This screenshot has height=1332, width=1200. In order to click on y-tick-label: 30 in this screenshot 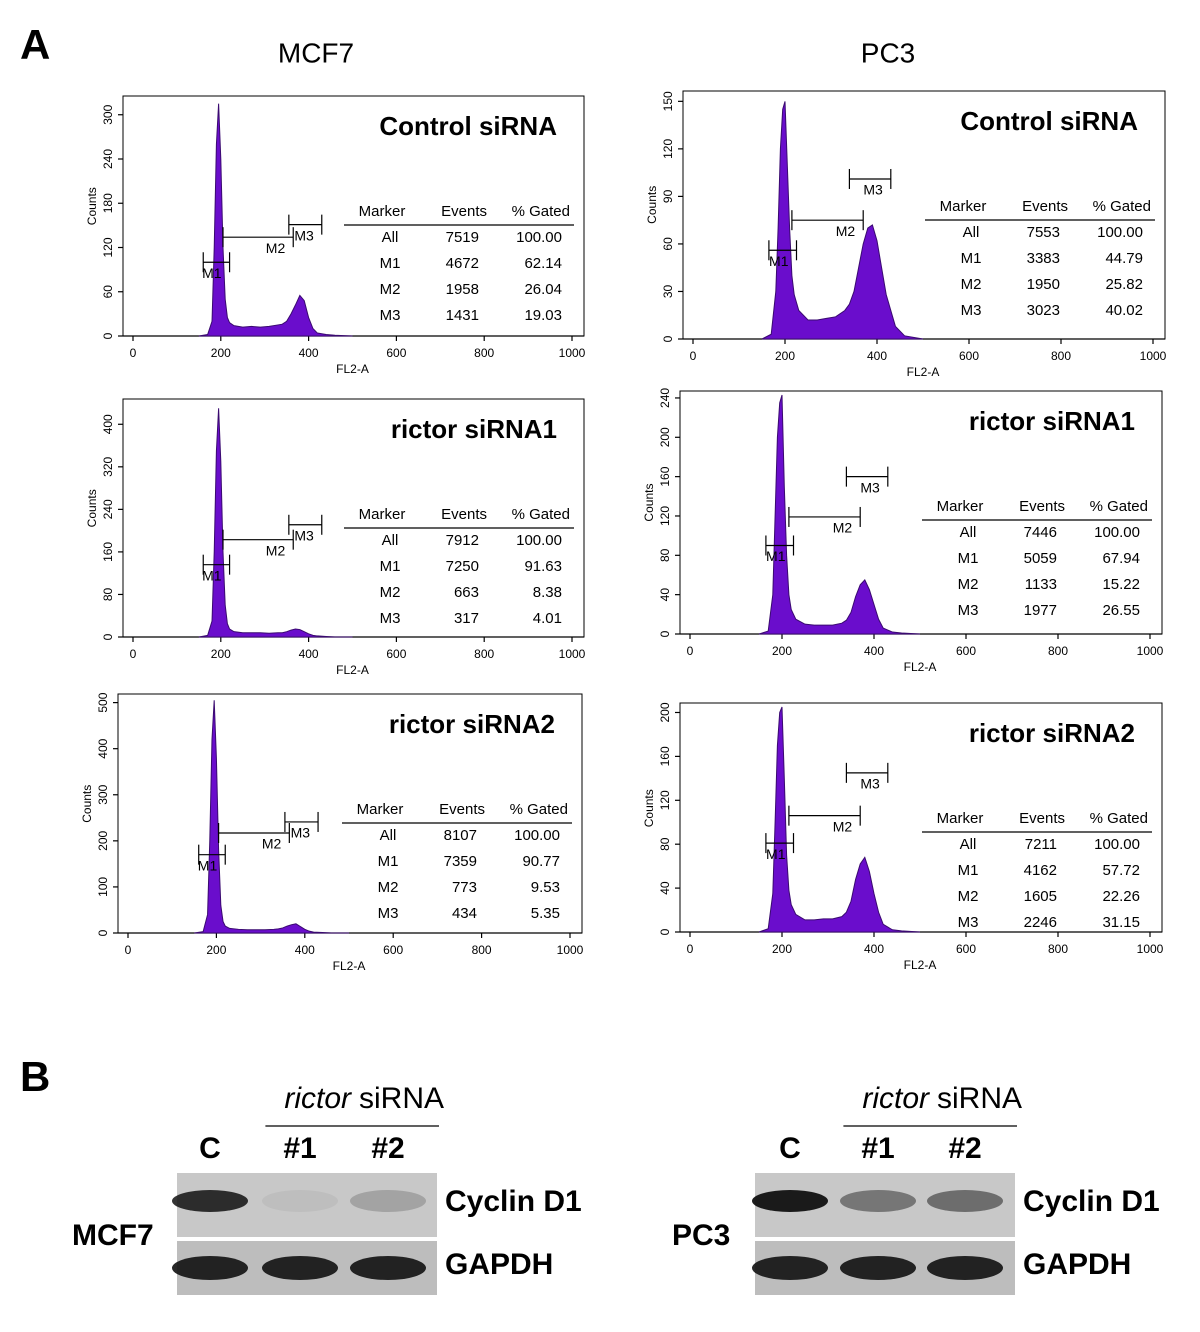, I will do `click(668, 291)`.